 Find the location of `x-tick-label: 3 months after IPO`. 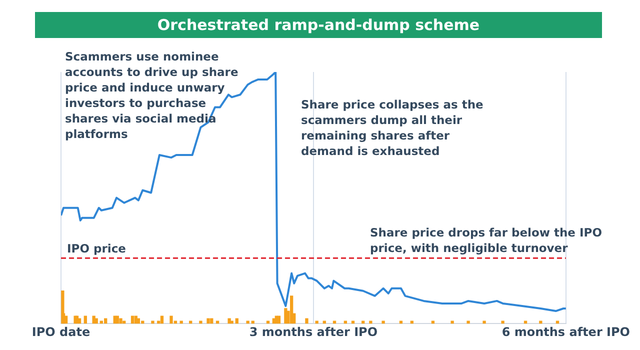

x-tick-label: 3 months after IPO is located at coordinates (313, 331).